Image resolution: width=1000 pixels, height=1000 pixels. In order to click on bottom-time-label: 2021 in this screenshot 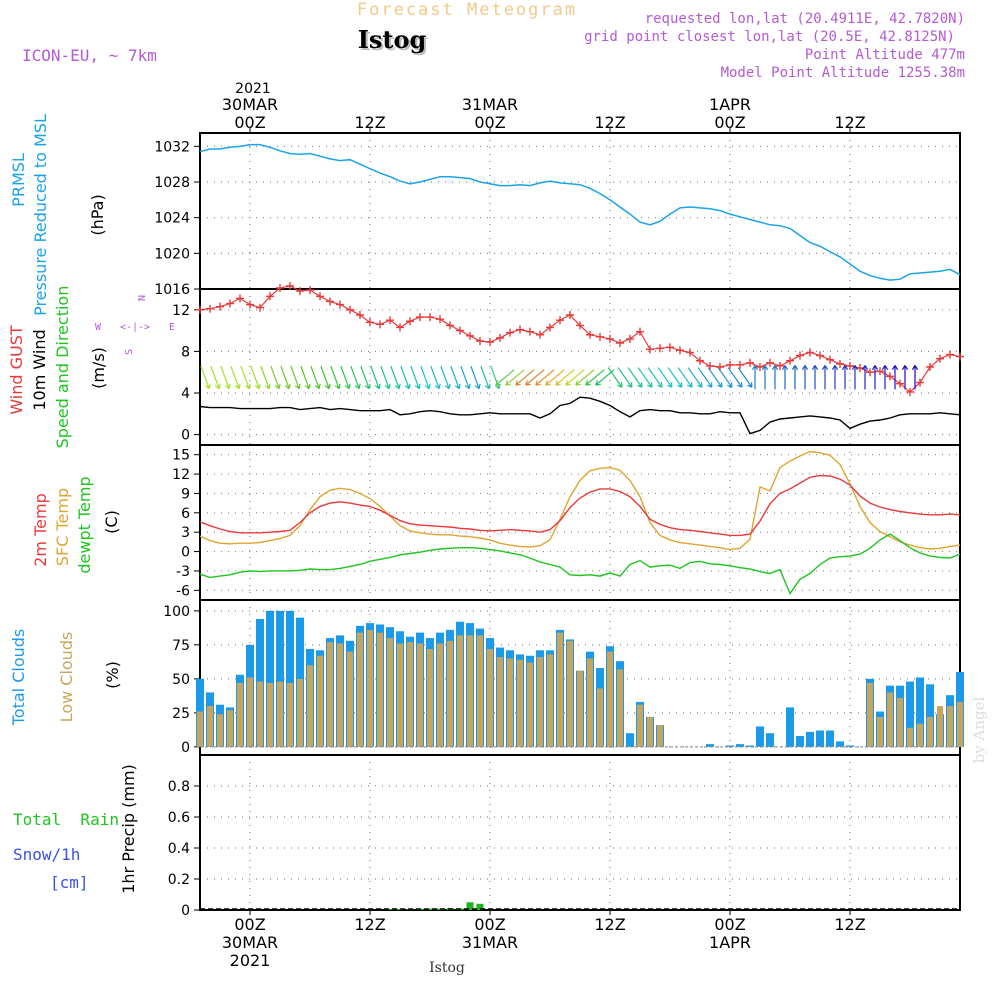, I will do `click(250, 960)`.